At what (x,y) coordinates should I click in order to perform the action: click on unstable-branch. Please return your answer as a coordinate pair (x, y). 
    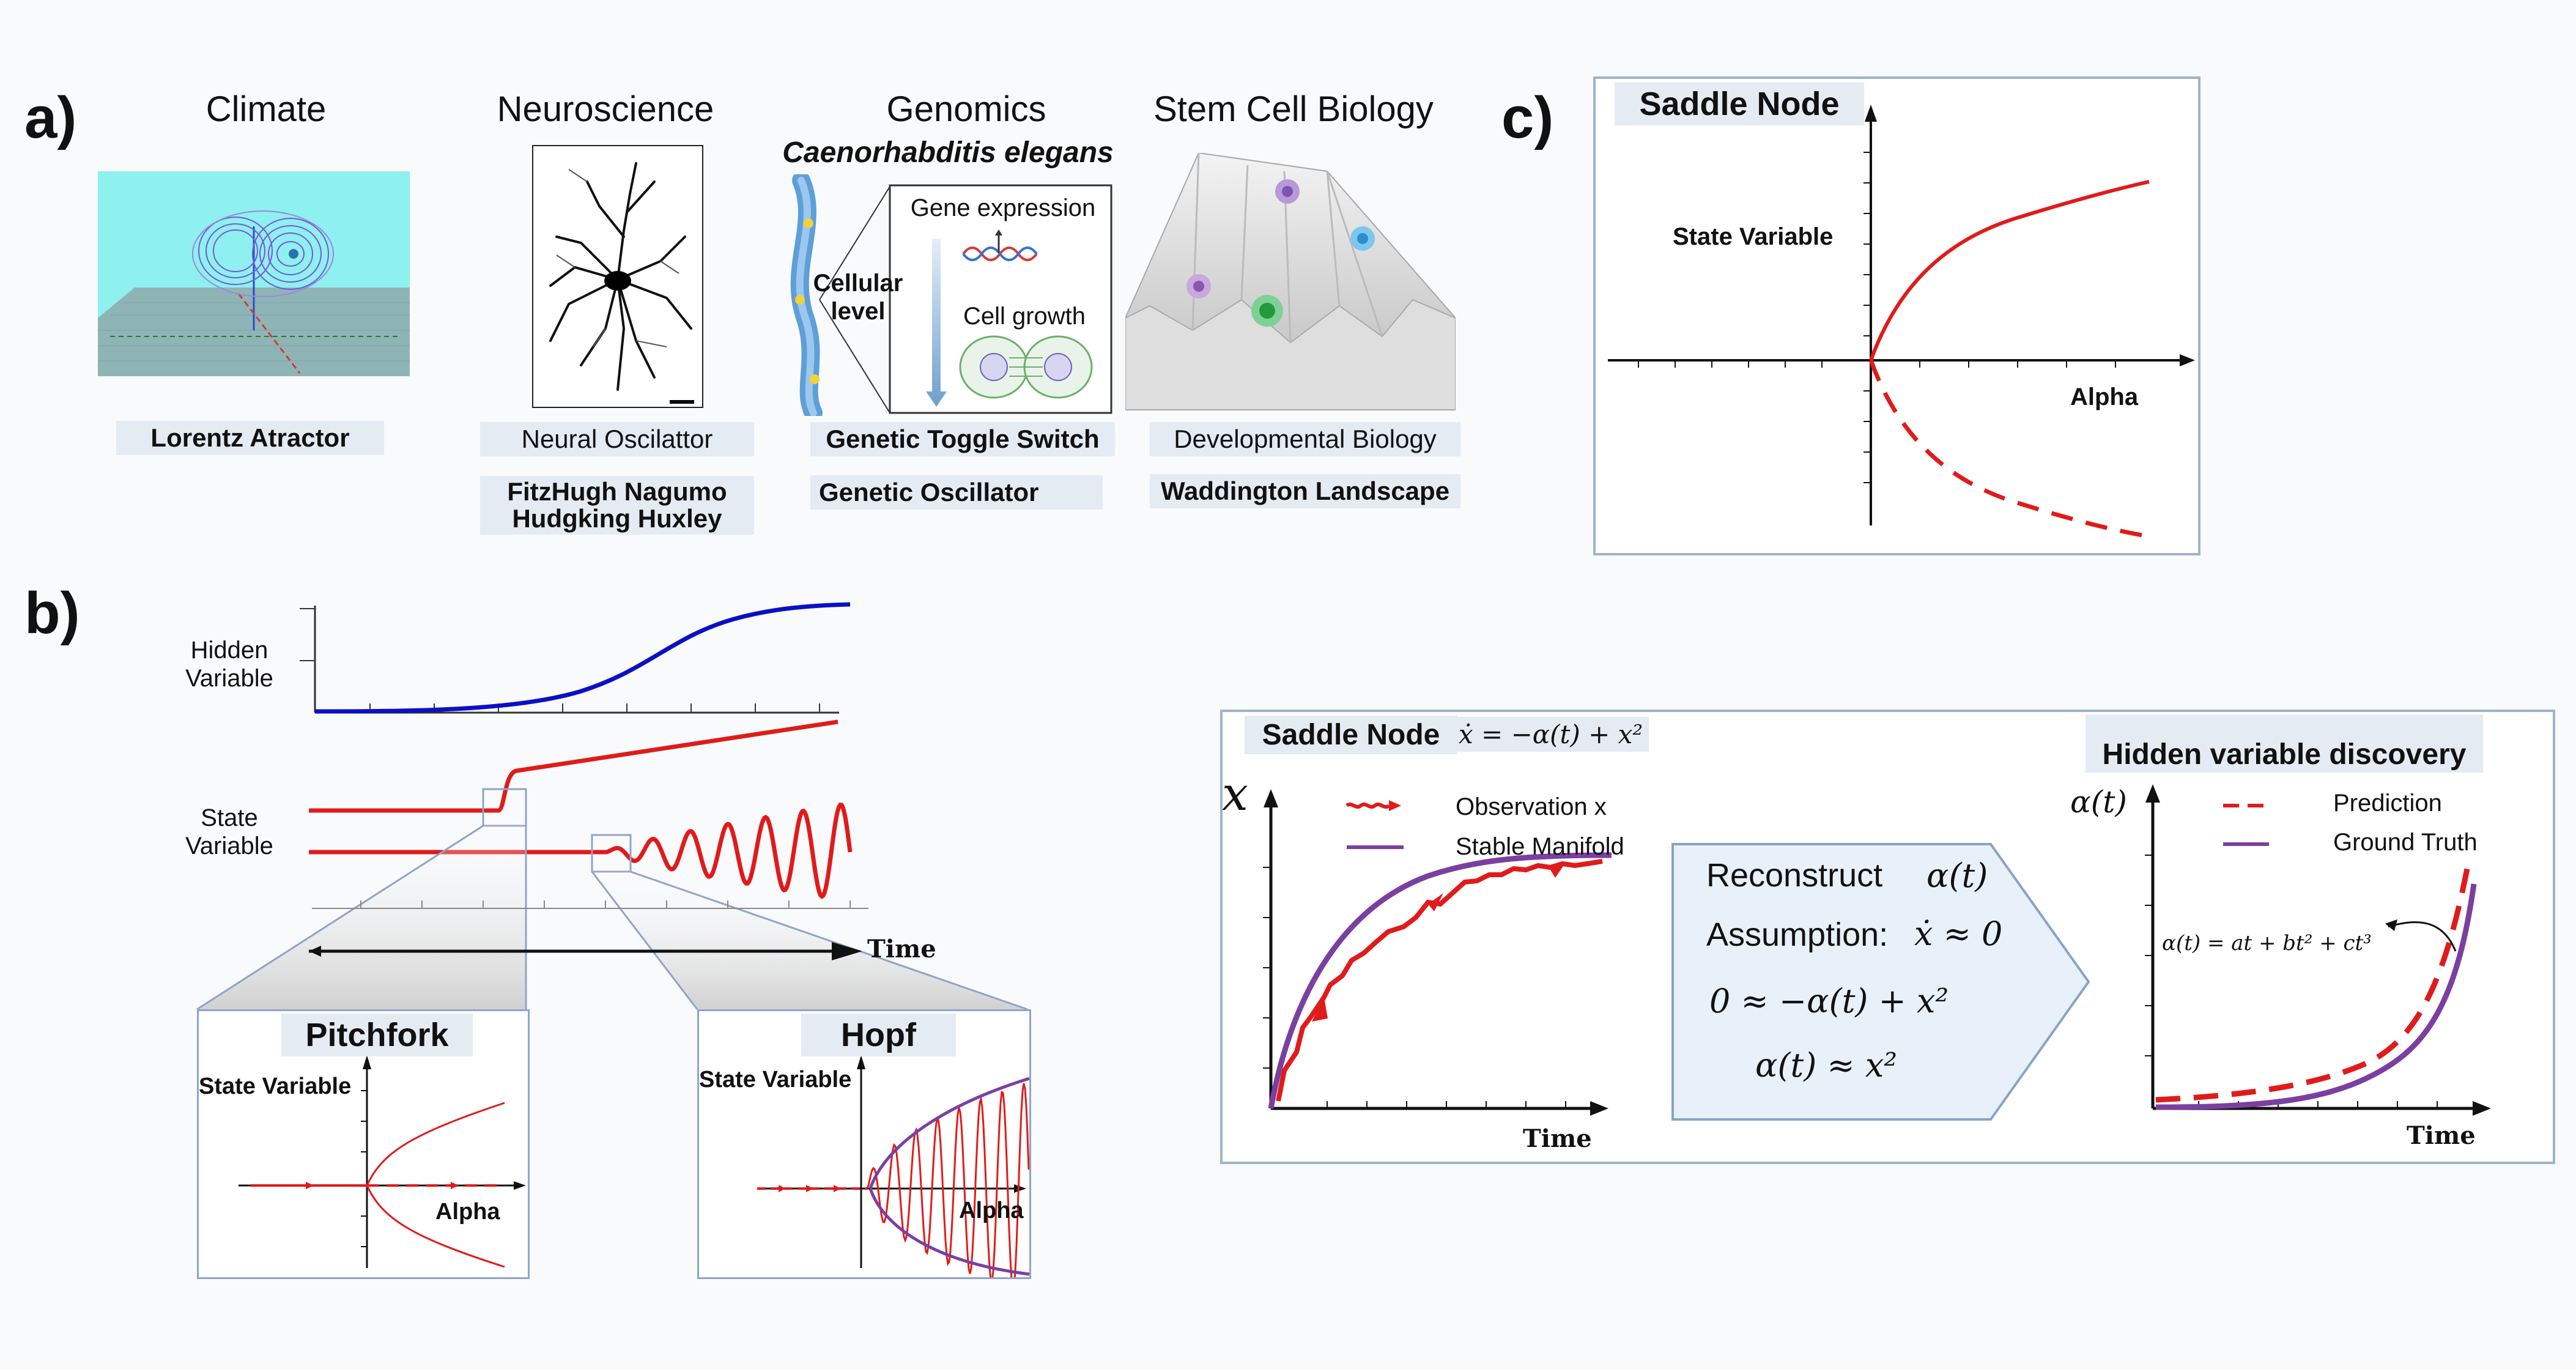
    Looking at the image, I should click on (2009, 449).